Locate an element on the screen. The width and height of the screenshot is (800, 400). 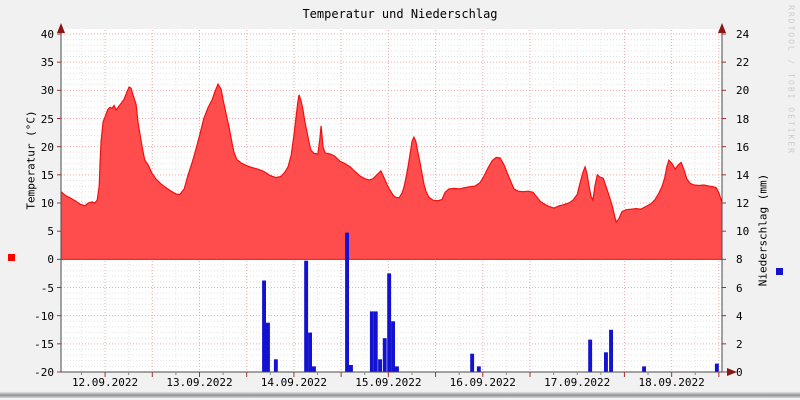
left-tick-label: 5 is located at coordinates (50, 232).